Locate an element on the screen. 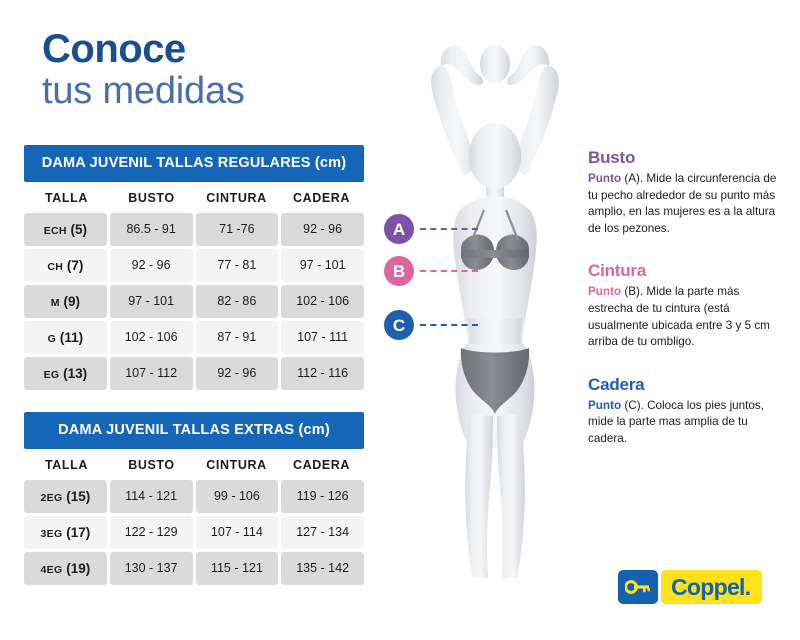  description-cadera-title: Cadera is located at coordinates (616, 384).